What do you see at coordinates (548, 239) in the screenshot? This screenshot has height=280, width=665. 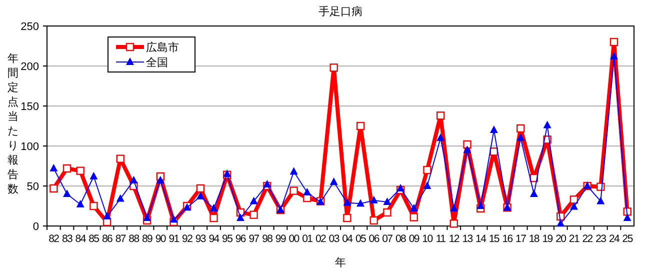 I see `x-tick-label: 19` at bounding box center [548, 239].